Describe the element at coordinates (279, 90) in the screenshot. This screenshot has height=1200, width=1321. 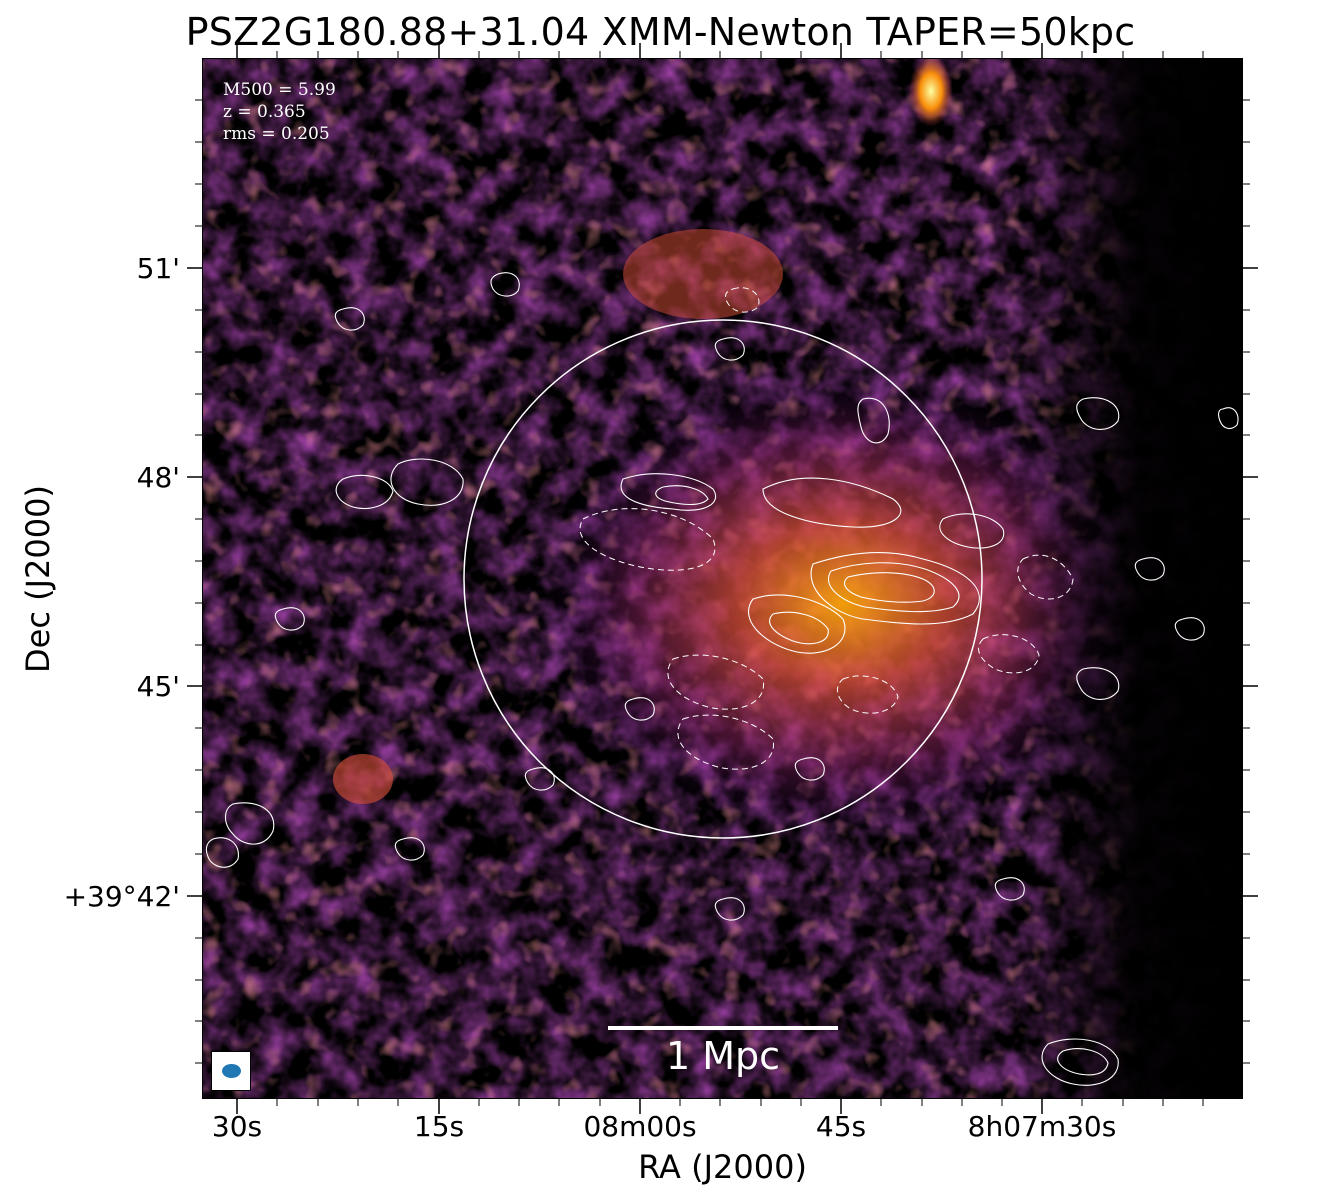
I see `info-mass: M500 = 5.99` at that location.